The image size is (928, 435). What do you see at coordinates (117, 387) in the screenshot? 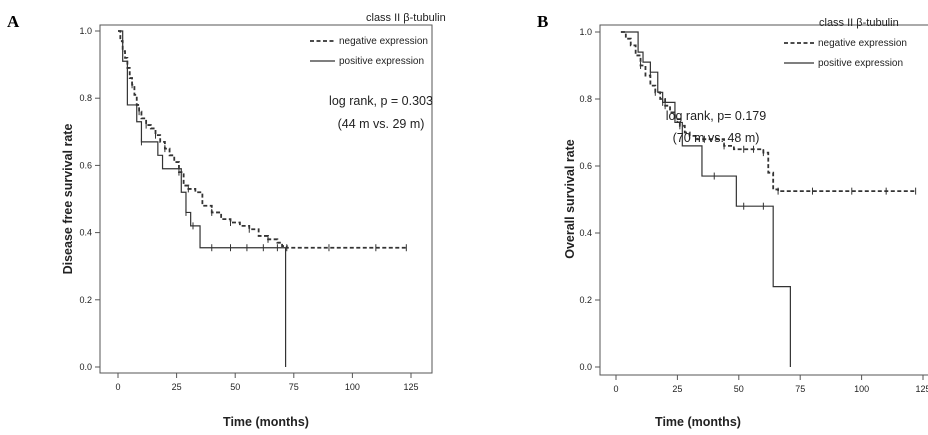
I see `panel-a-x-tick-label: 0` at bounding box center [117, 387].